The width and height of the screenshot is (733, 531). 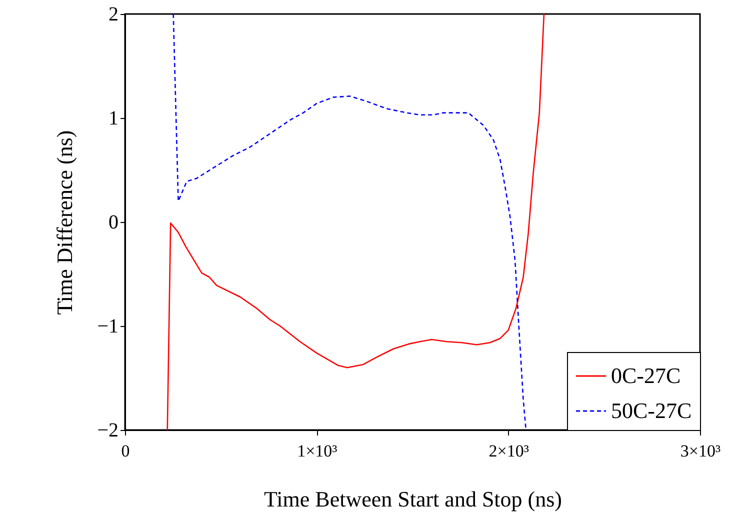 What do you see at coordinates (107, 431) in the screenshot?
I see `y-tick-label: −2` at bounding box center [107, 431].